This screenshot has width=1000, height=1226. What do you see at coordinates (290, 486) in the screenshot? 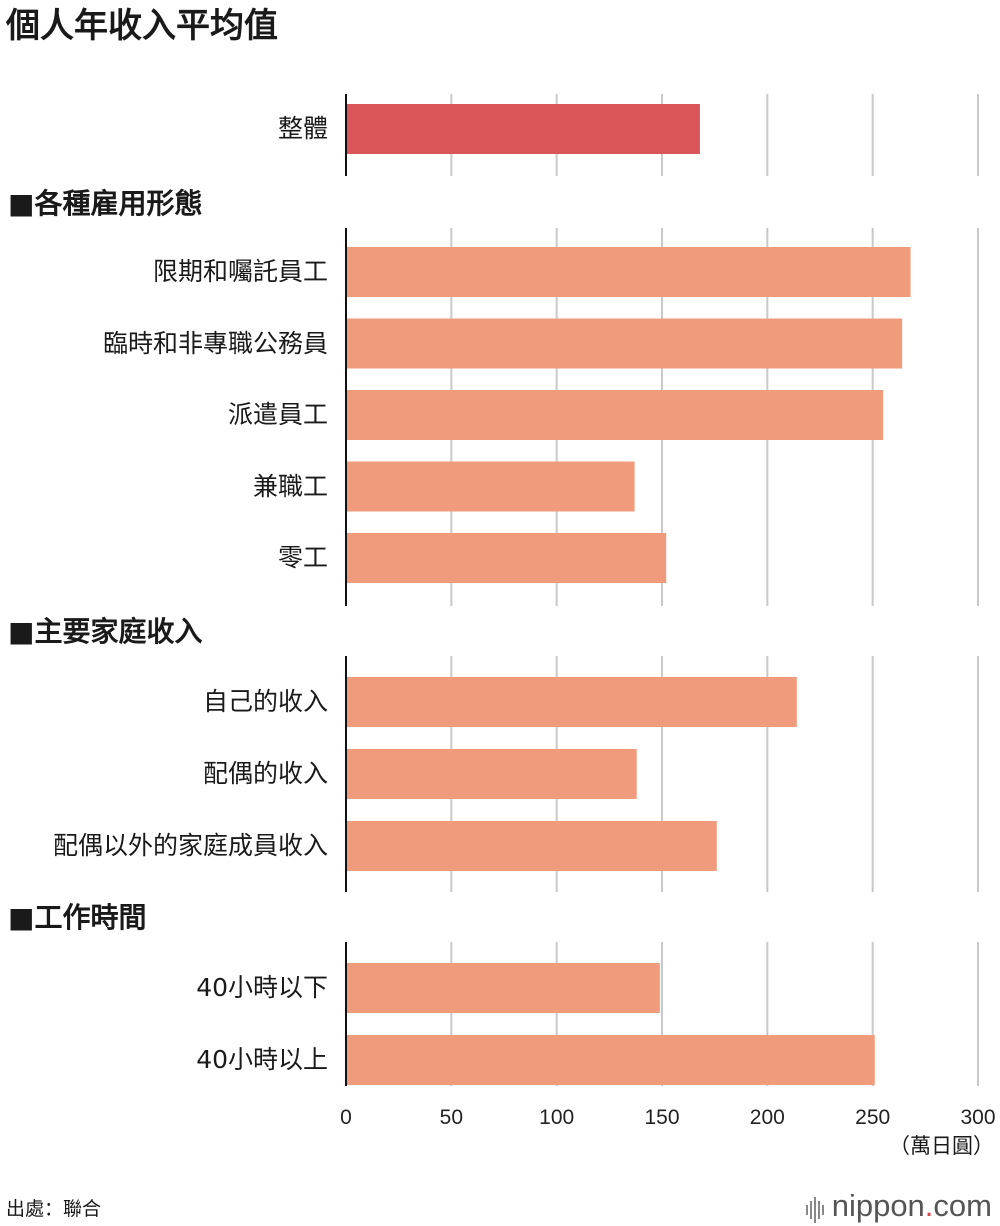
I see `category-label: 兼職工` at bounding box center [290, 486].